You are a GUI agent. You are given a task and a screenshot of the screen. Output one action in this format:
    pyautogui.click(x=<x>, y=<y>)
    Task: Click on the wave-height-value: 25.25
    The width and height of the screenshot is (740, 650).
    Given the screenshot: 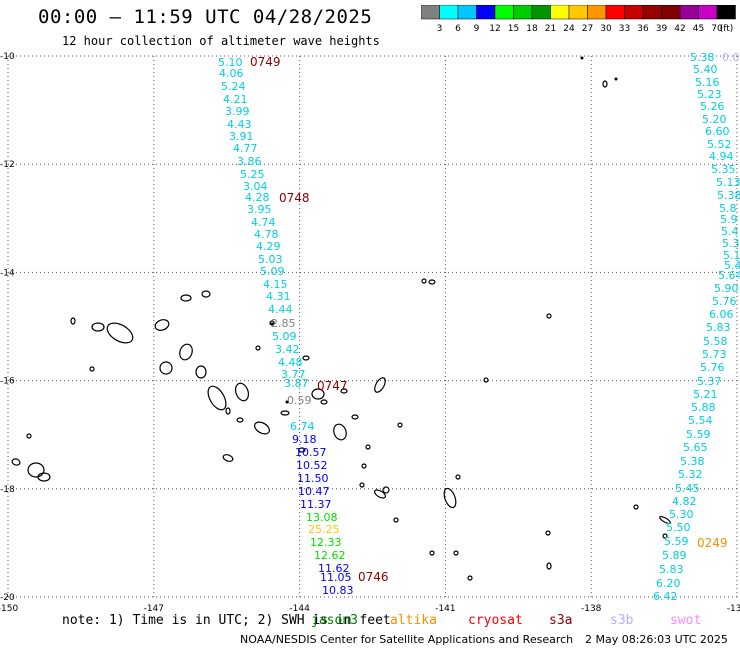 What is the action you would take?
    pyautogui.click(x=324, y=529)
    